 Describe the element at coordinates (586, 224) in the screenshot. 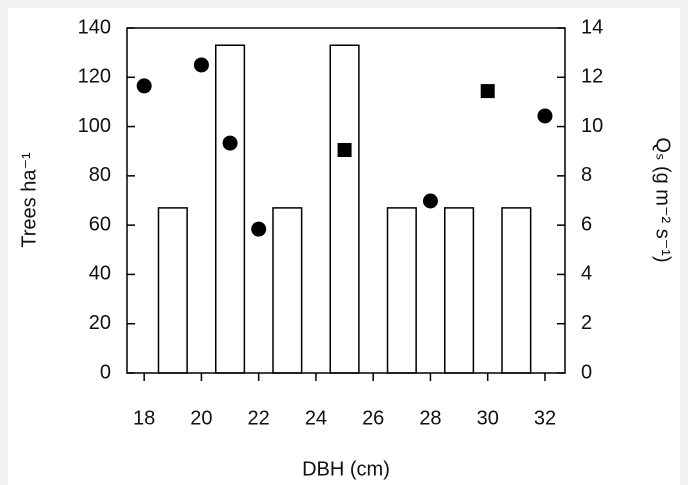

I see `y2-tick-label: 6` at that location.